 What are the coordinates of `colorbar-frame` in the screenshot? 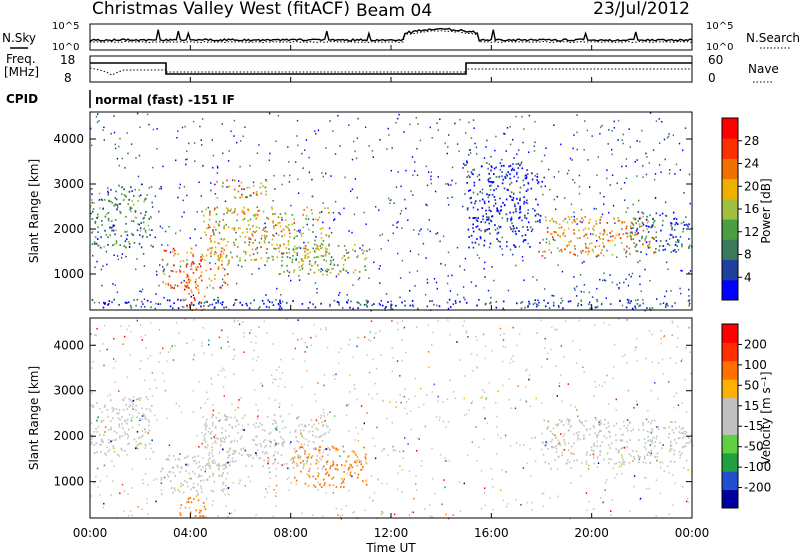 It's located at (730, 416).